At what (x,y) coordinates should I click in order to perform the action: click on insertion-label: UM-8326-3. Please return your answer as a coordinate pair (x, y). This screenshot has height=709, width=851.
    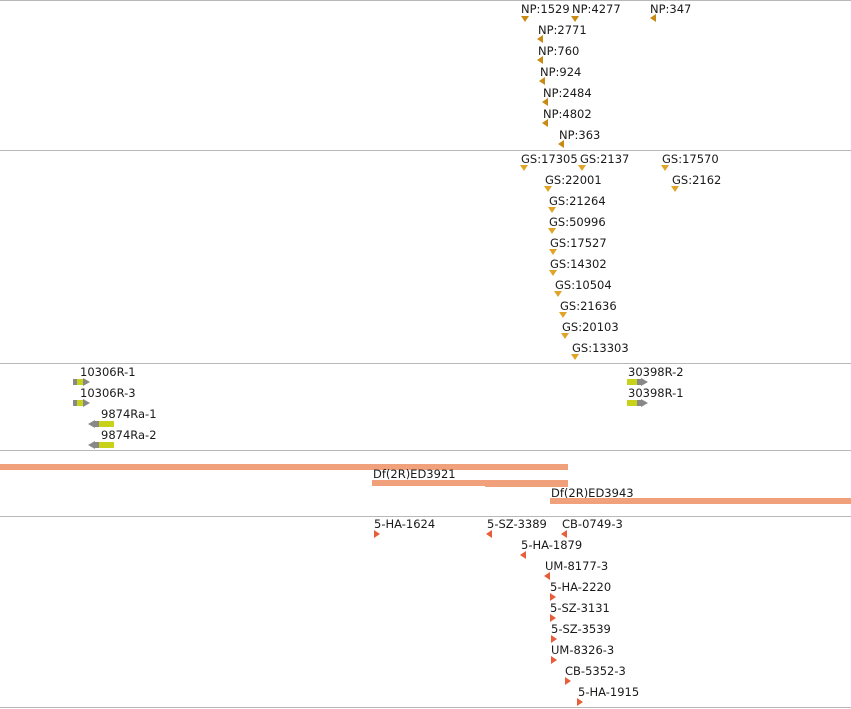
    Looking at the image, I should click on (583, 650).